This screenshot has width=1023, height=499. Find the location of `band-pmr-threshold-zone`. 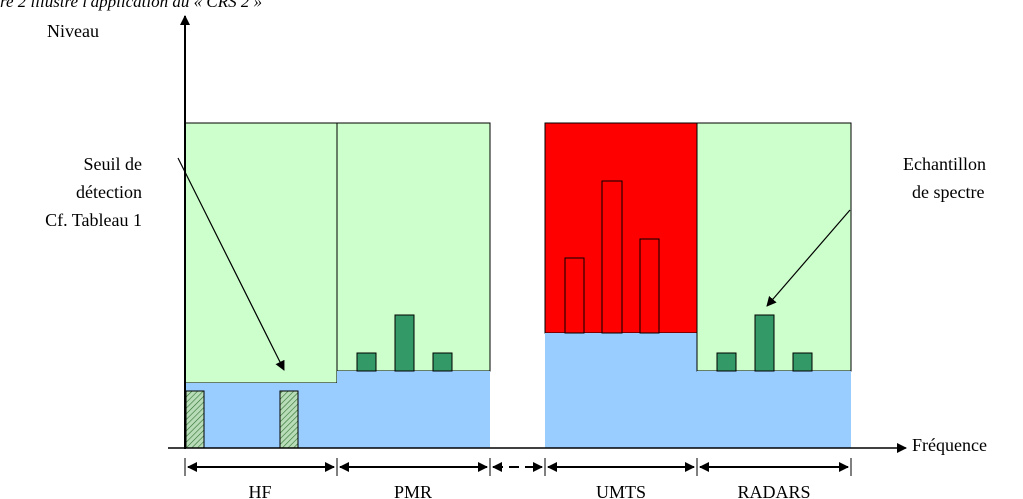

band-pmr-threshold-zone is located at coordinates (413, 409).